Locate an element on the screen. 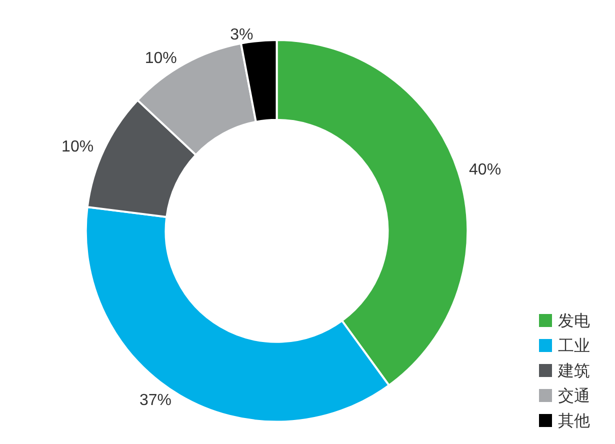 This screenshot has width=615, height=444. data-label: 3% is located at coordinates (242, 35).